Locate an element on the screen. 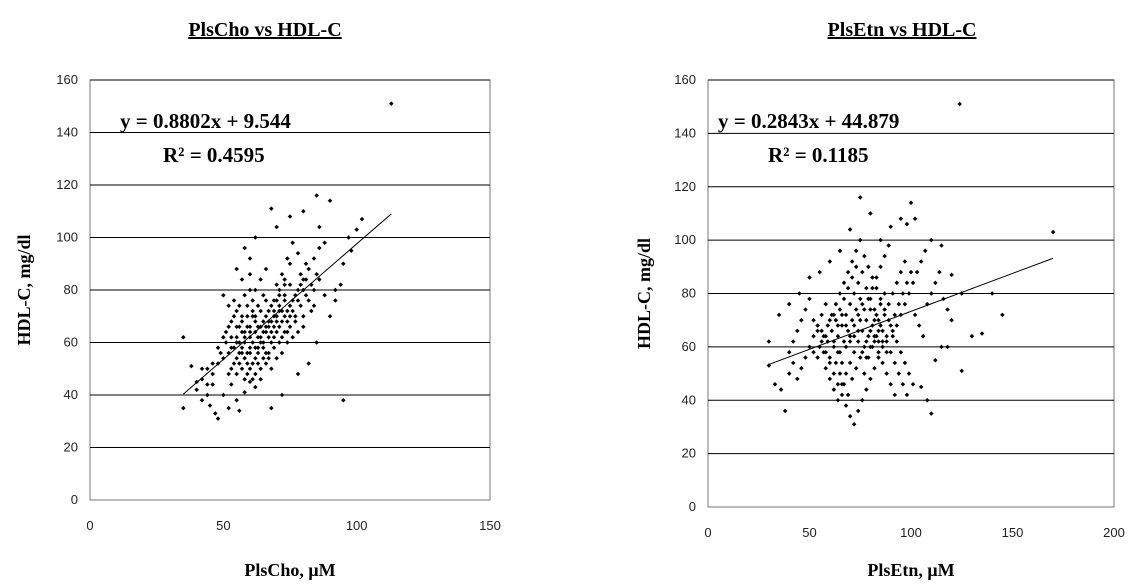 This screenshot has width=1140, height=586. y-tick-label: 140 is located at coordinates (685, 132).